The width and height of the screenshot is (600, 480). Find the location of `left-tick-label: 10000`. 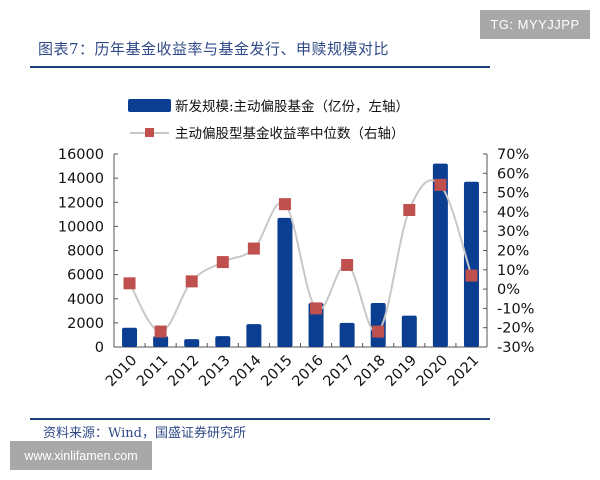

left-tick-label: 10000 is located at coordinates (81, 227).